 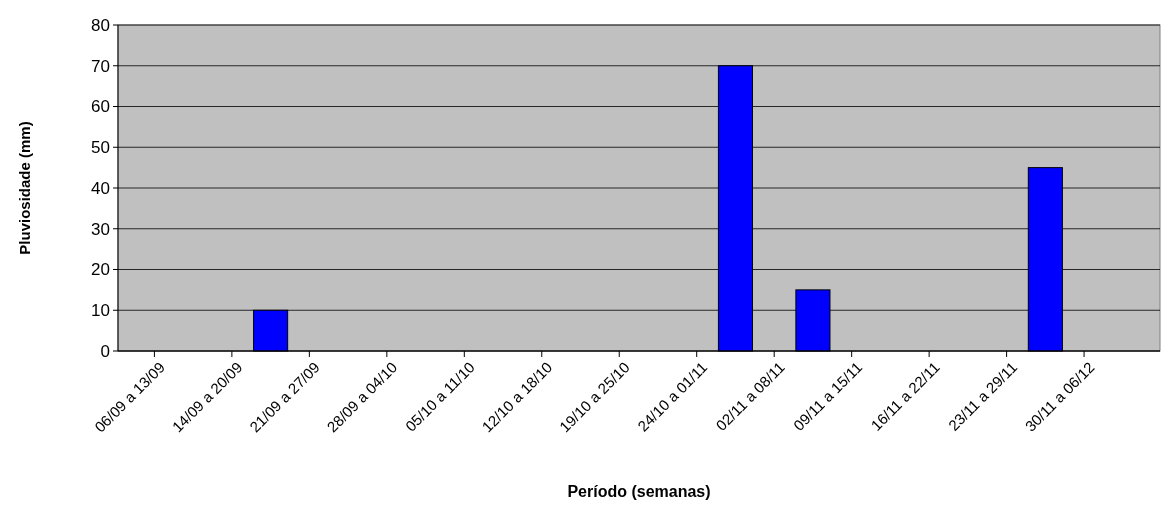 I want to click on y-tick-label: 30, so click(x=100, y=229).